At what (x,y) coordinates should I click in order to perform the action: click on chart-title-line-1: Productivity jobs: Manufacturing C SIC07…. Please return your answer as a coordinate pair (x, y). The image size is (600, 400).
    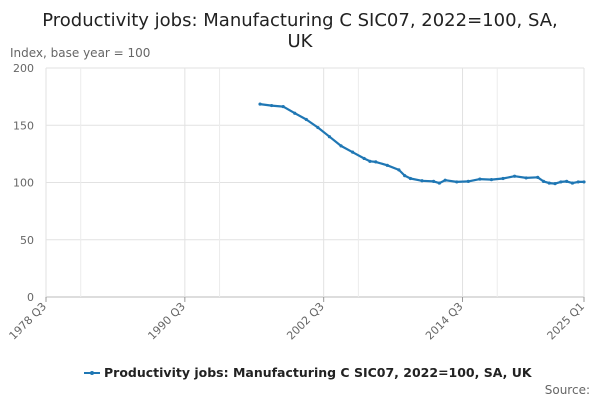
    Looking at the image, I should click on (300, 20).